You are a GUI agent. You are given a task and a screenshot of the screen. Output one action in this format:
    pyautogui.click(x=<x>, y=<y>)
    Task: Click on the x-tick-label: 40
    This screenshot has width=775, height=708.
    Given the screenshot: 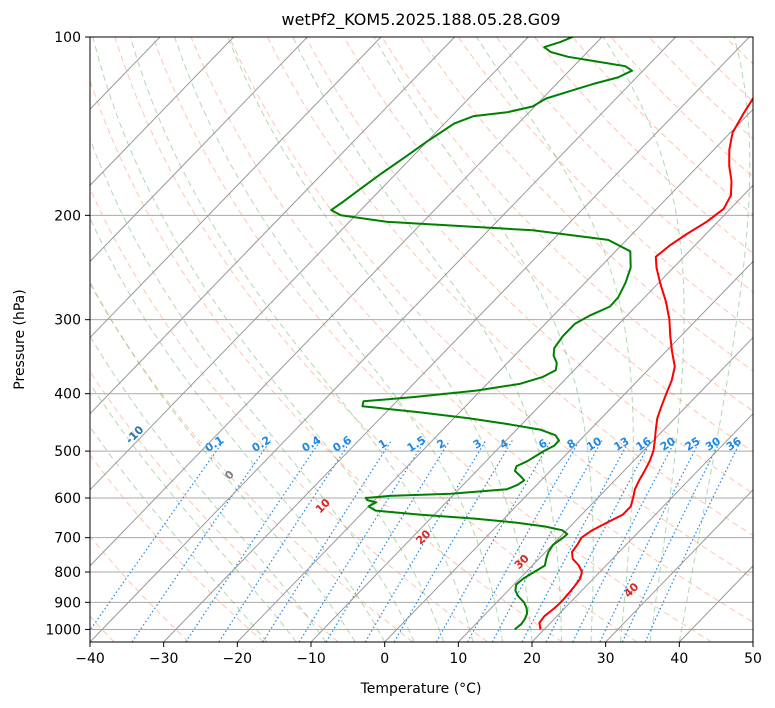 What is the action you would take?
    pyautogui.click(x=679, y=659)
    